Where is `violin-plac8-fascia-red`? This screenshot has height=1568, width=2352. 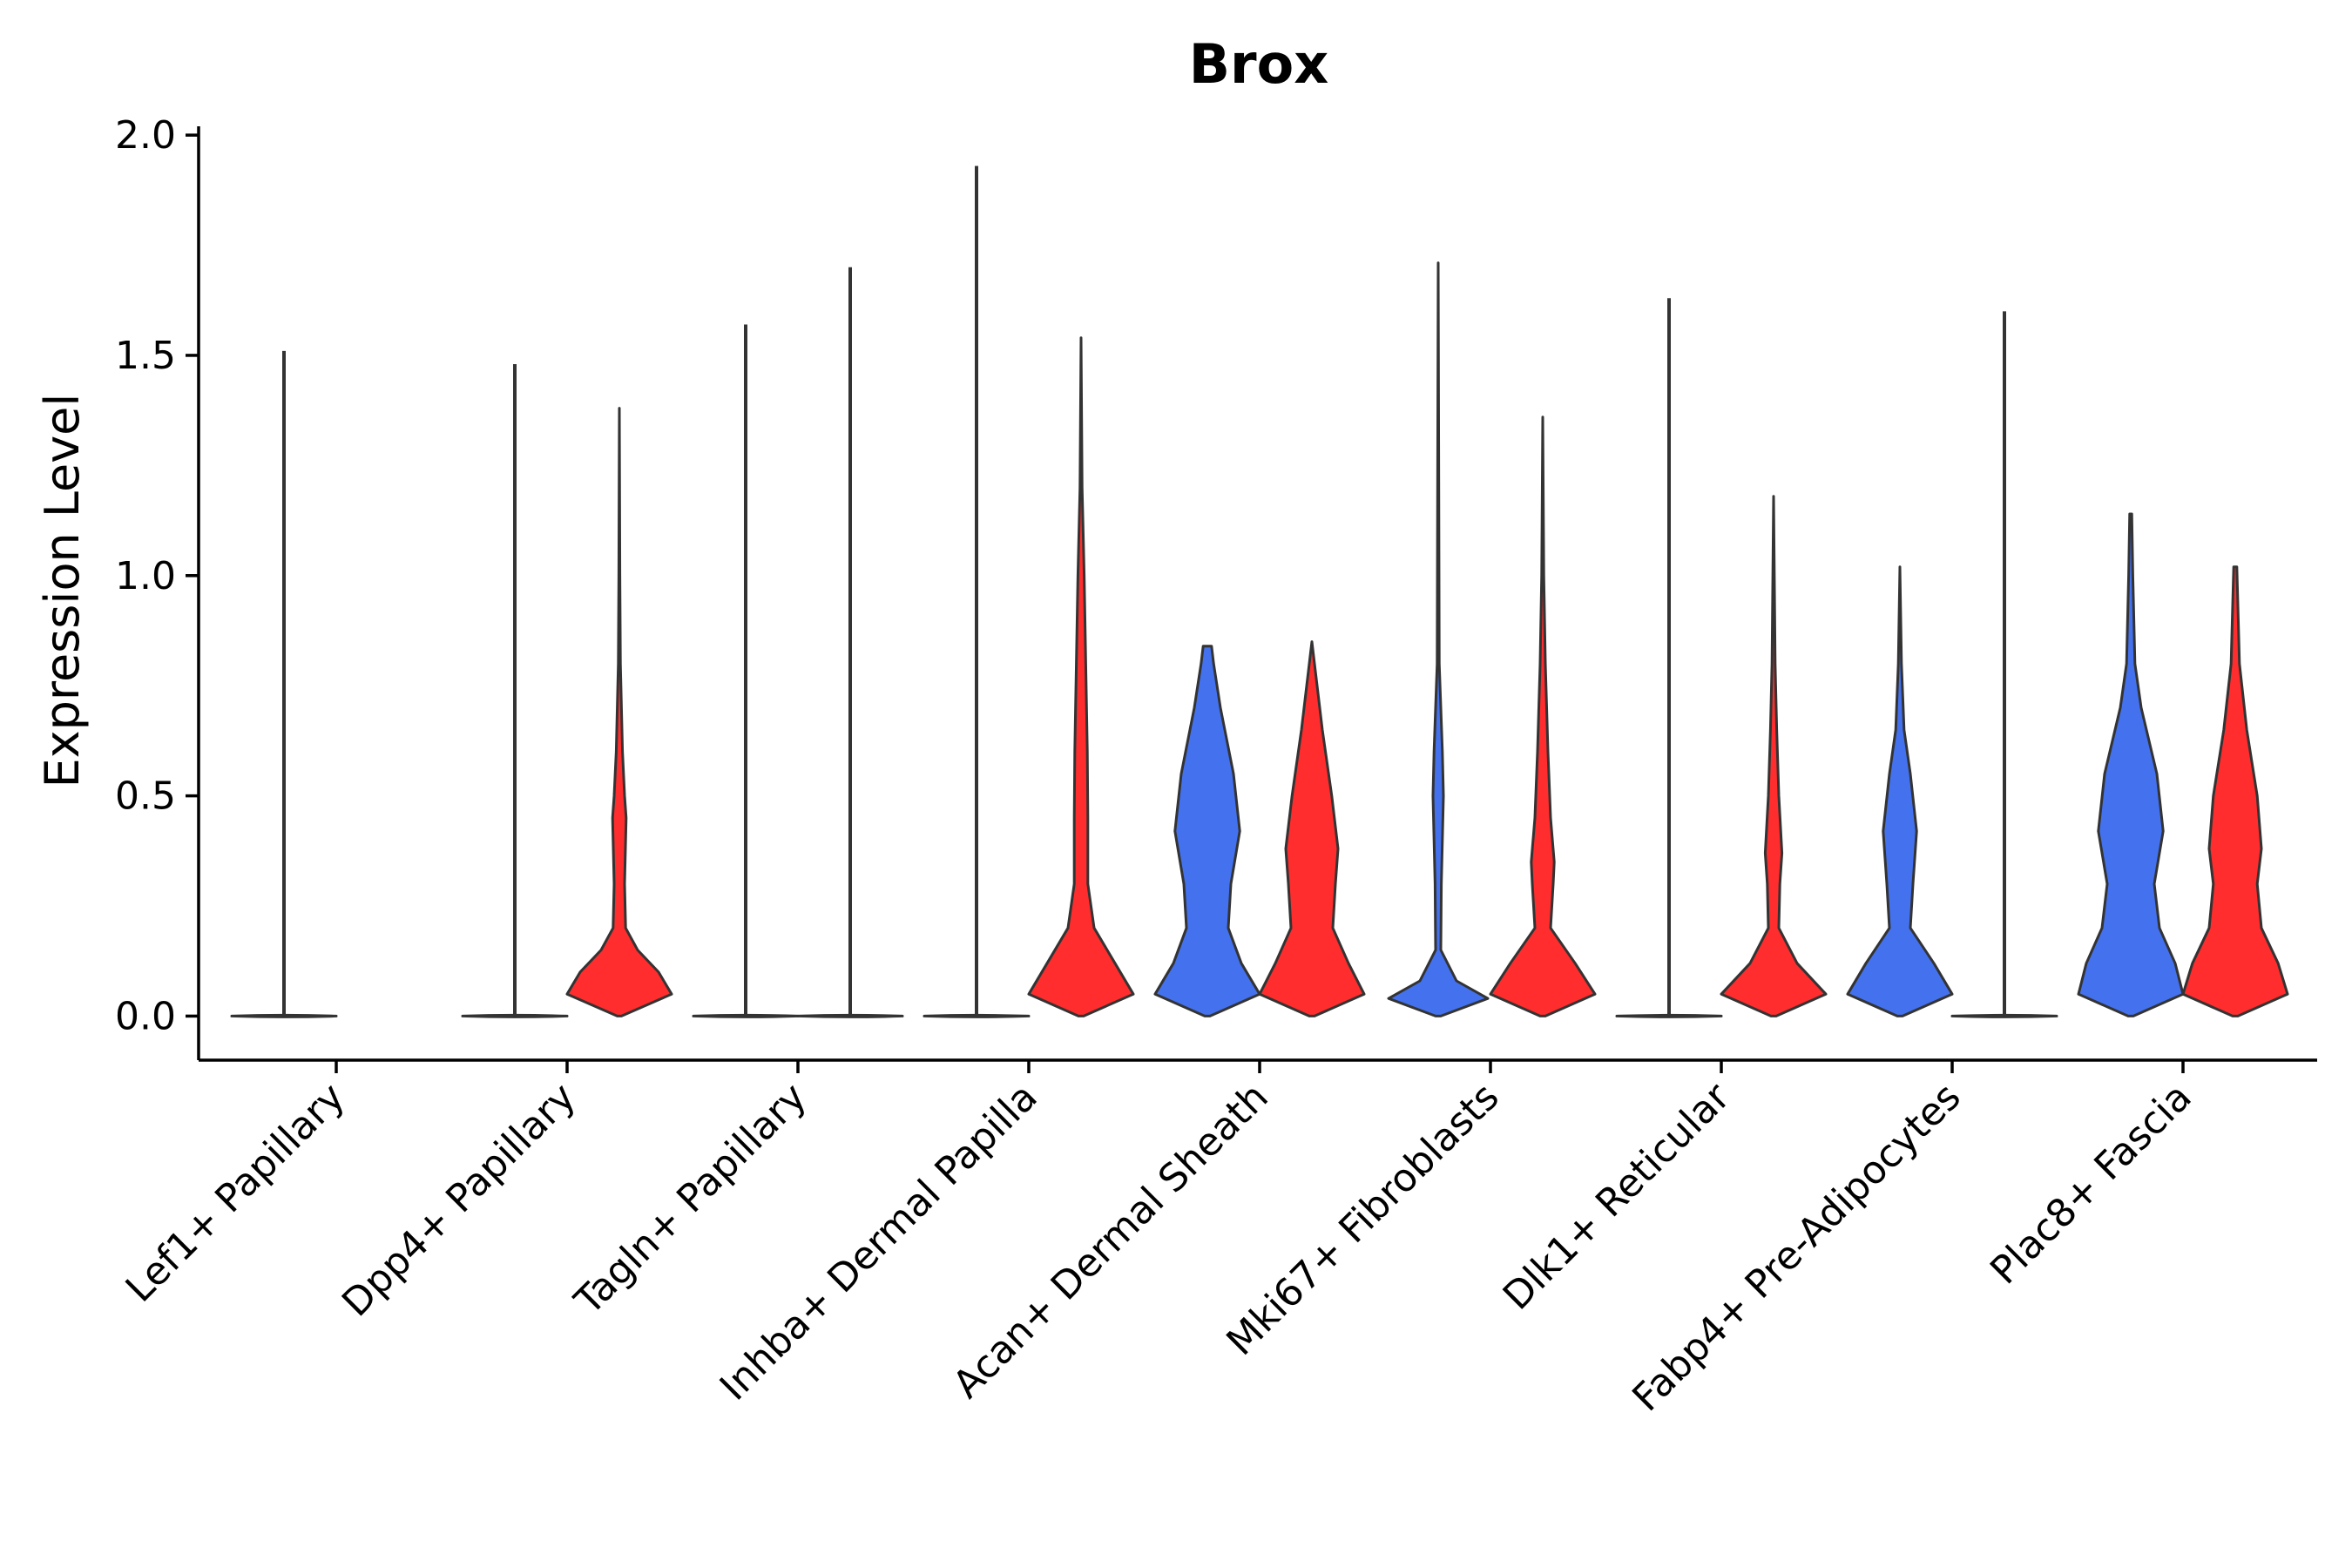
violin-plac8-fascia-red is located at coordinates (2235, 791).